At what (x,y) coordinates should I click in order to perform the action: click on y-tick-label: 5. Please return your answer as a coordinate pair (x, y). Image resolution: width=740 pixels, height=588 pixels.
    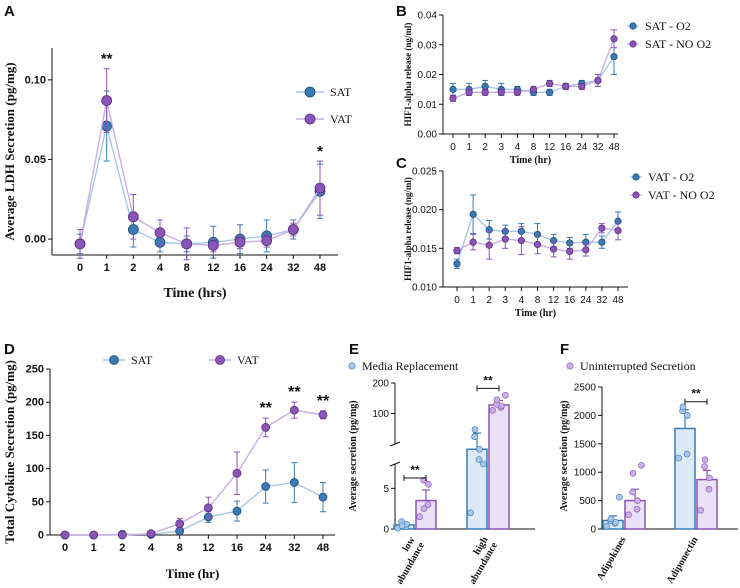
    Looking at the image, I should click on (386, 489).